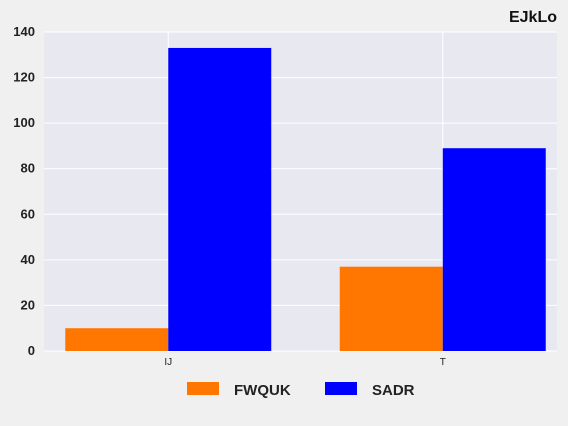  I want to click on y-tick-label: 0, so click(31, 350).